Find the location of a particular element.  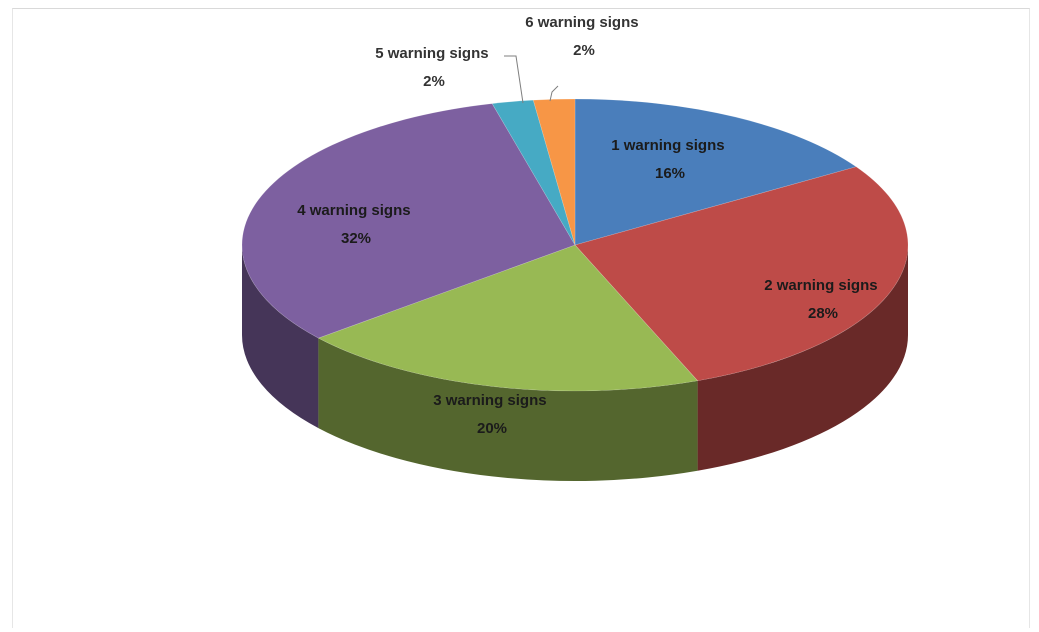

slice-category-3: 3 warning signs is located at coordinates (489, 400).